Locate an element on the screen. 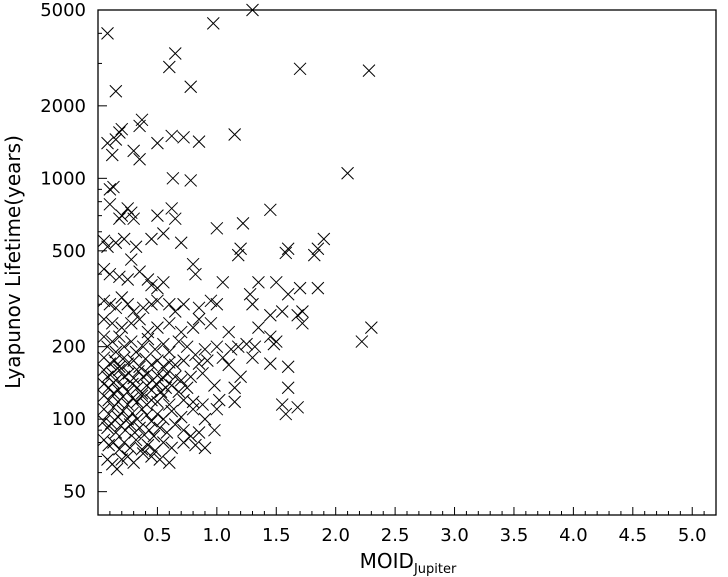  x-tick-label: 3.0 is located at coordinates (454, 535).